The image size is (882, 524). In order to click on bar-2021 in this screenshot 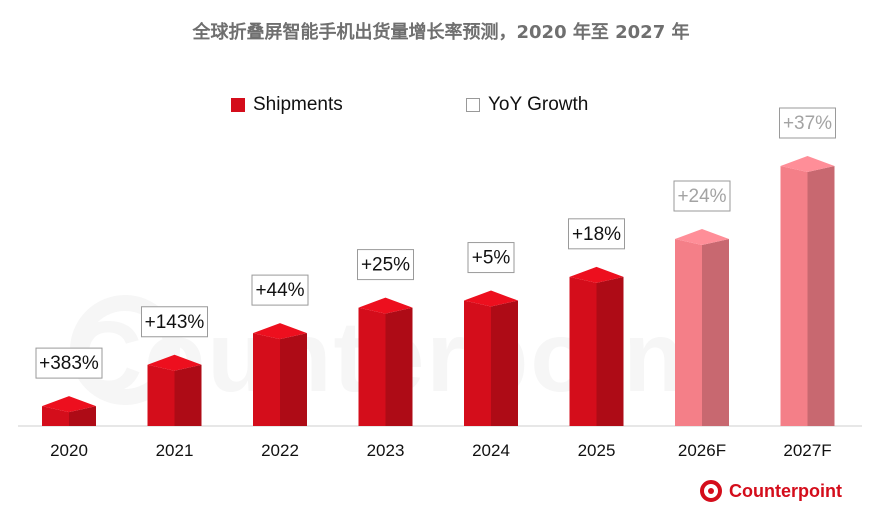, I will do `click(174, 390)`.